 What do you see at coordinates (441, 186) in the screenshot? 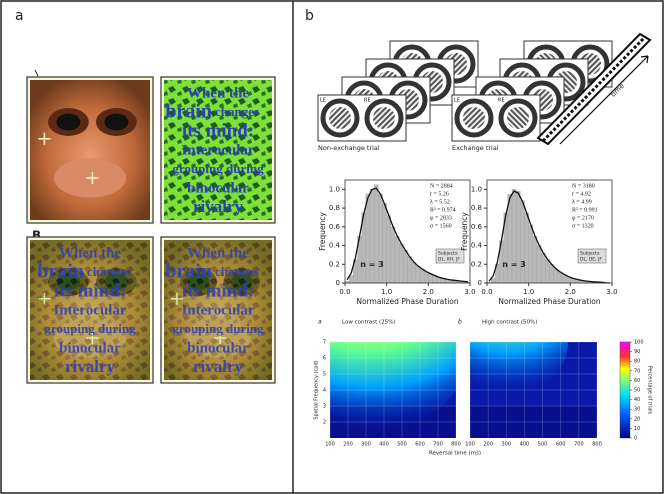
I see `stat-line: N = 2884` at bounding box center [441, 186].